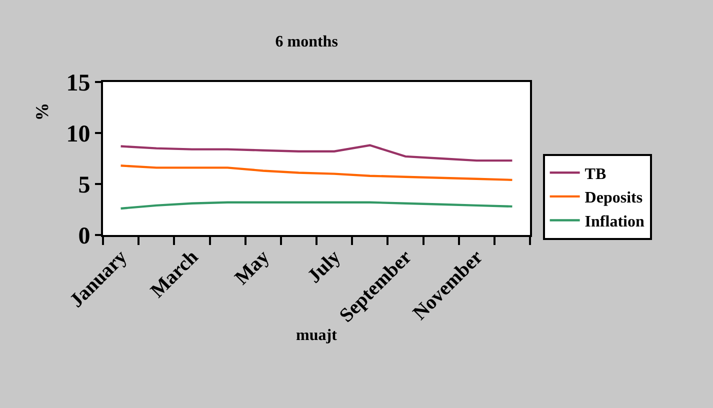 This screenshot has height=408, width=713. Describe the element at coordinates (78, 134) in the screenshot. I see `y-tick-label: 10` at that location.